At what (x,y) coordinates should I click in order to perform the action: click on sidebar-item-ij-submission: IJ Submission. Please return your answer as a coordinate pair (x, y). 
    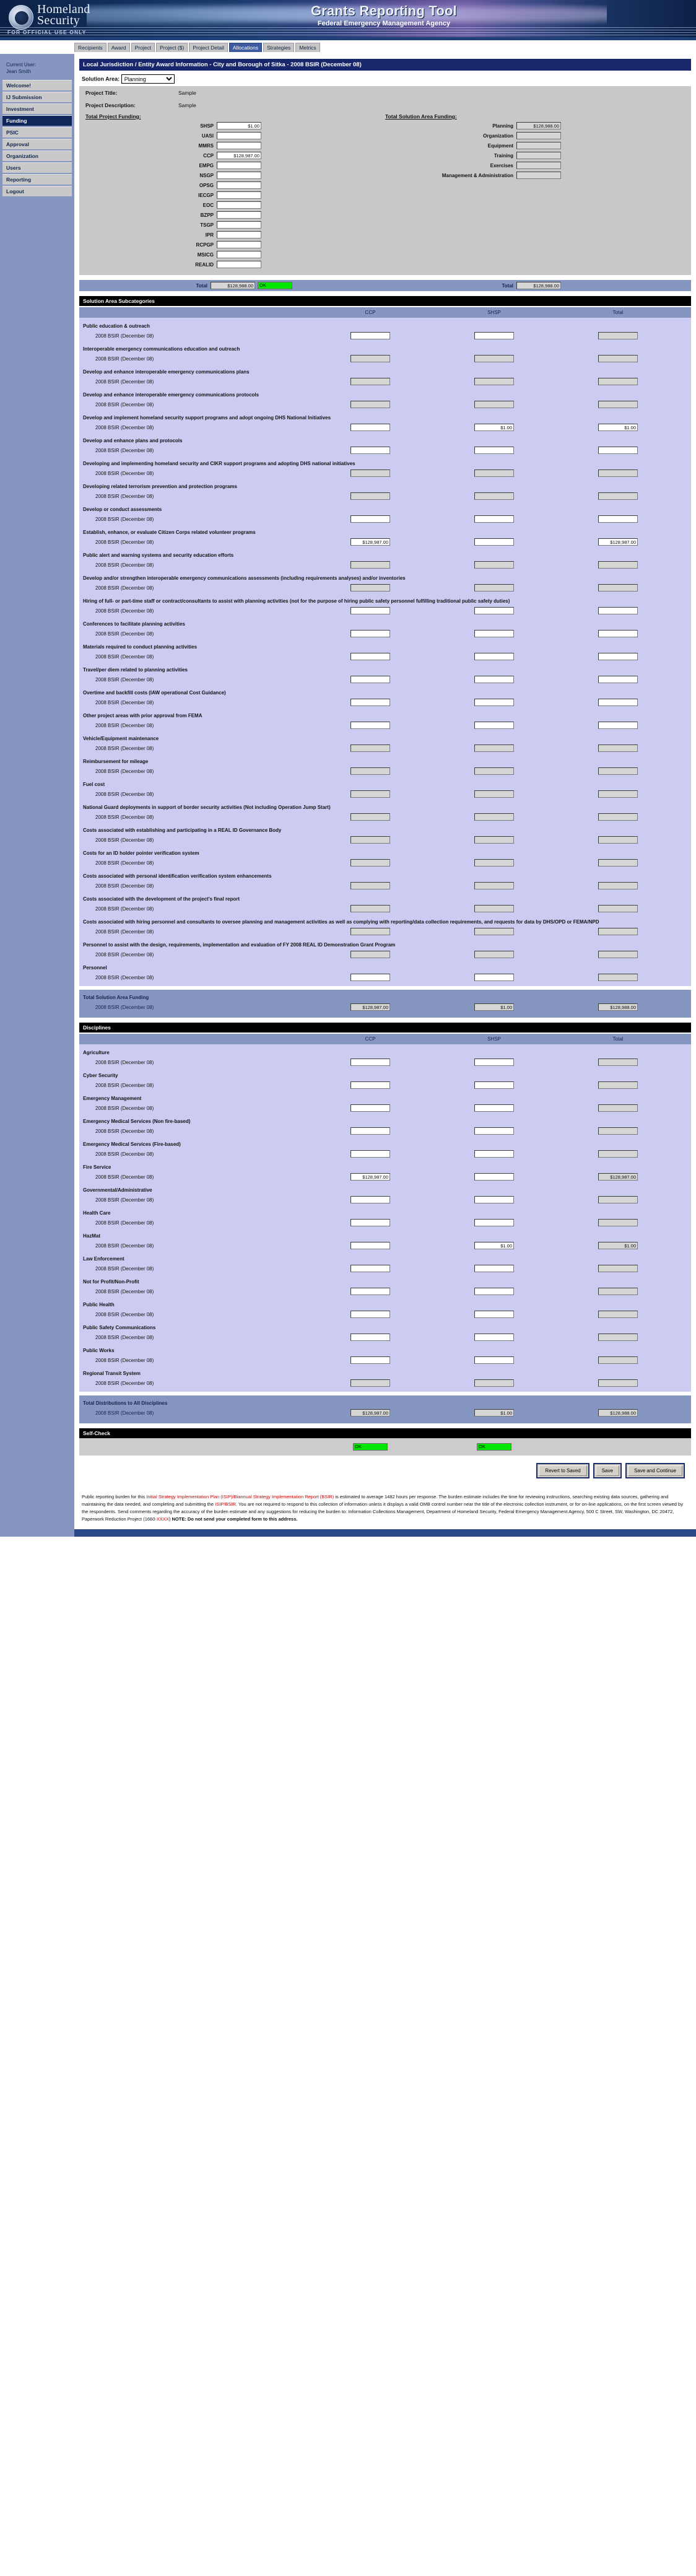
    Looking at the image, I should click on (37, 97).